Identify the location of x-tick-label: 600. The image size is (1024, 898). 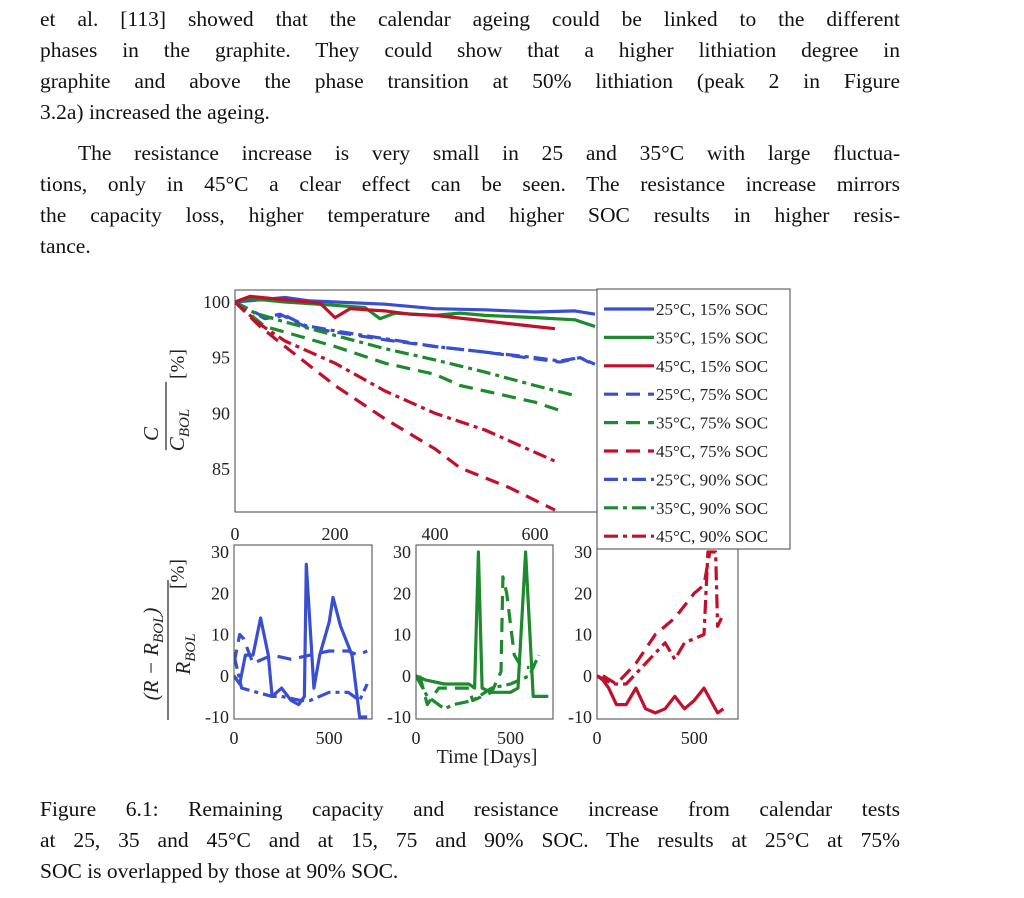
(535, 534).